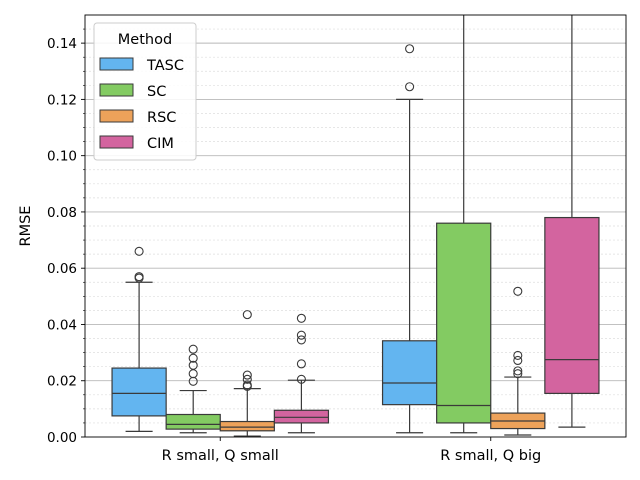 The width and height of the screenshot is (640, 480). Describe the element at coordinates (116, 142) in the screenshot. I see `legend-swatch-cim` at that location.